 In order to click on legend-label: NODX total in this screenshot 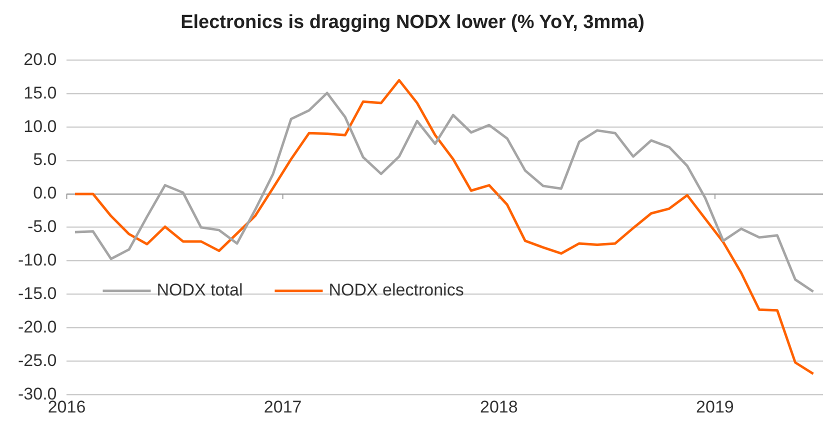, I will do `click(199, 290)`.